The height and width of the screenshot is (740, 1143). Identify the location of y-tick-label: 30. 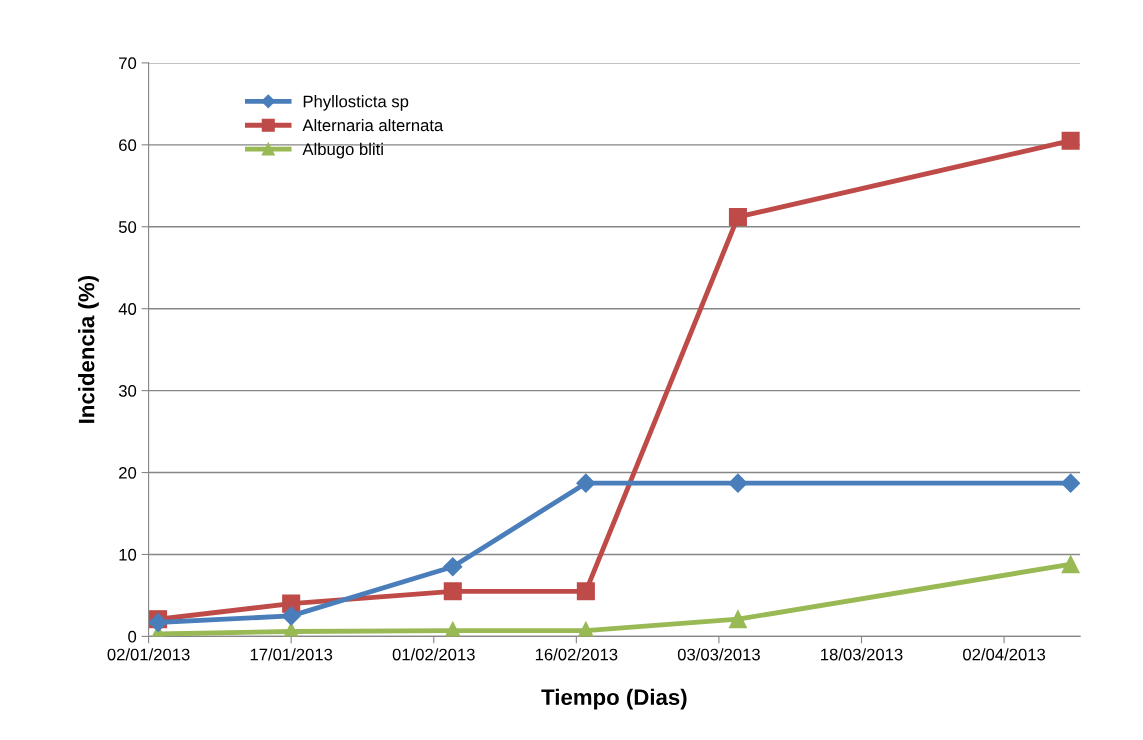
(127, 391).